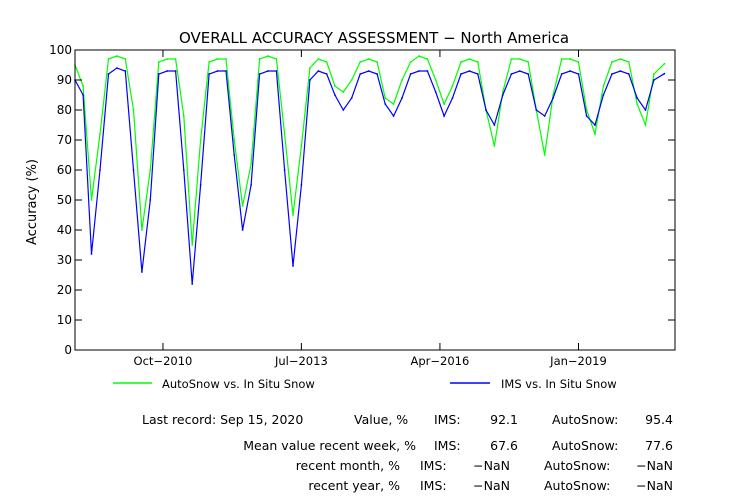  What do you see at coordinates (559, 384) in the screenshot?
I see `legend-label-ims: IMS vs. In Situ Snow` at bounding box center [559, 384].